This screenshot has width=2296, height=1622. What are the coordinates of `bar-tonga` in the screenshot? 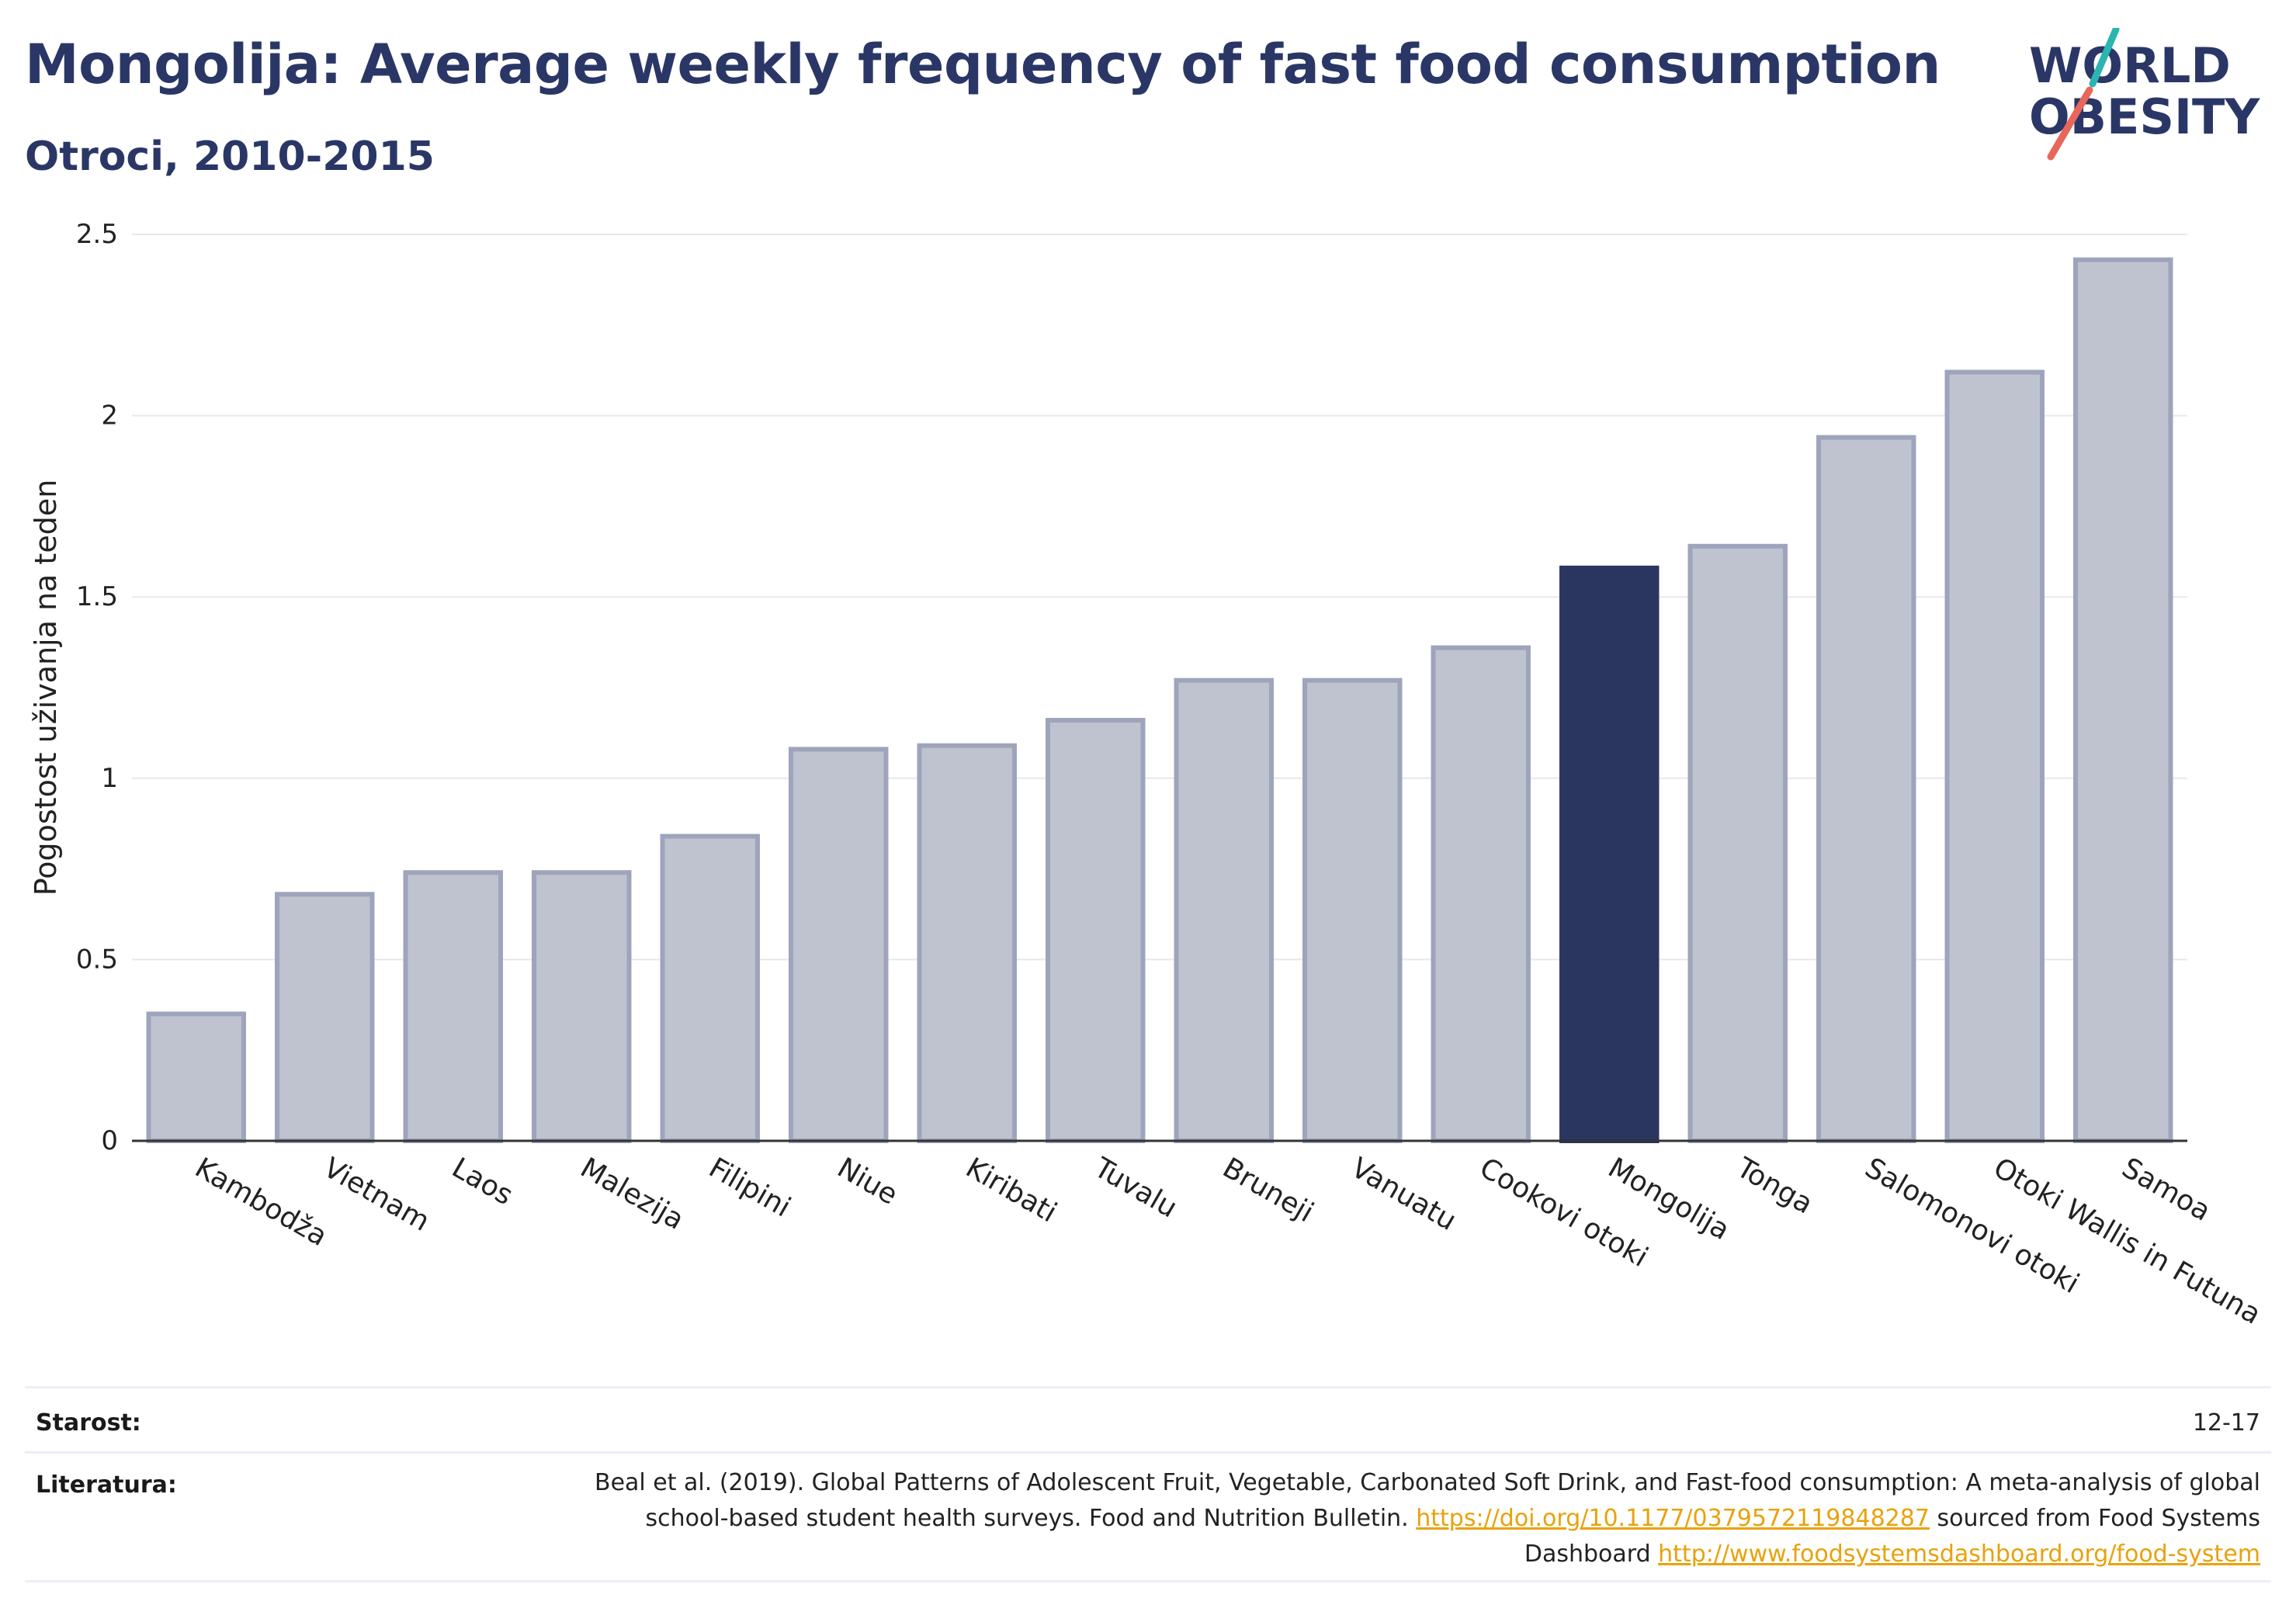 It's located at (1737, 843).